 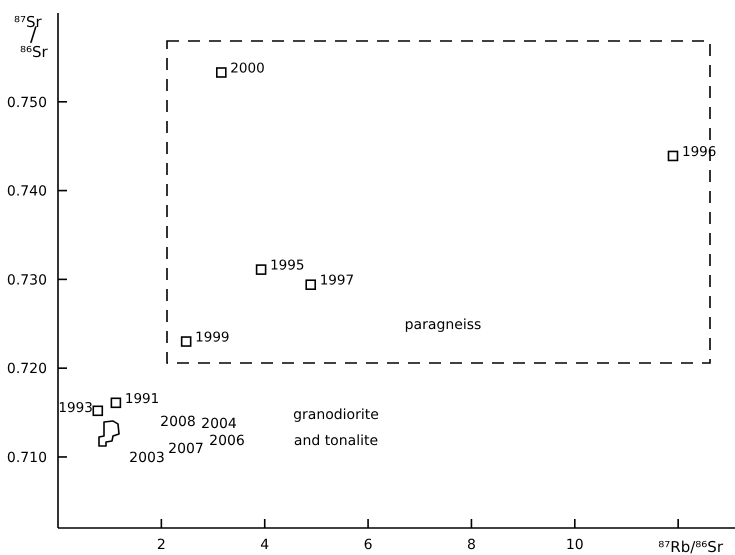 I want to click on annotation: 1999, so click(x=212, y=337).